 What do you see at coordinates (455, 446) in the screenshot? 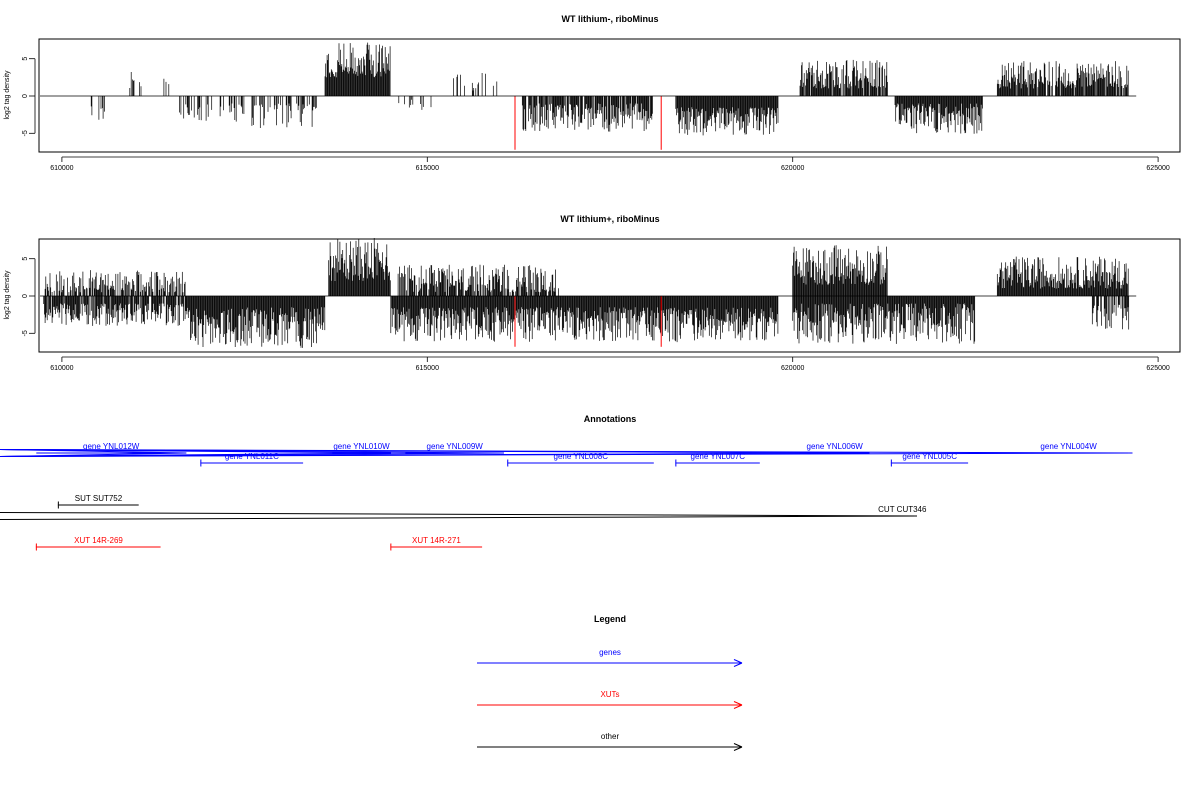
I see `annotation-label: gene YNL009W` at bounding box center [455, 446].